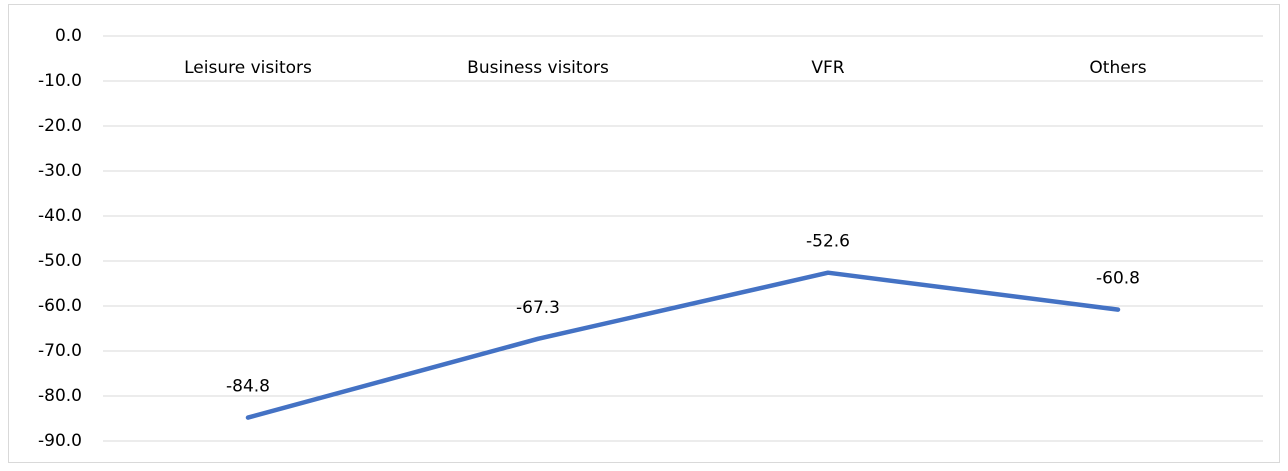 The image size is (1288, 471). I want to click on y-tick-label: -90.0, so click(60, 441).